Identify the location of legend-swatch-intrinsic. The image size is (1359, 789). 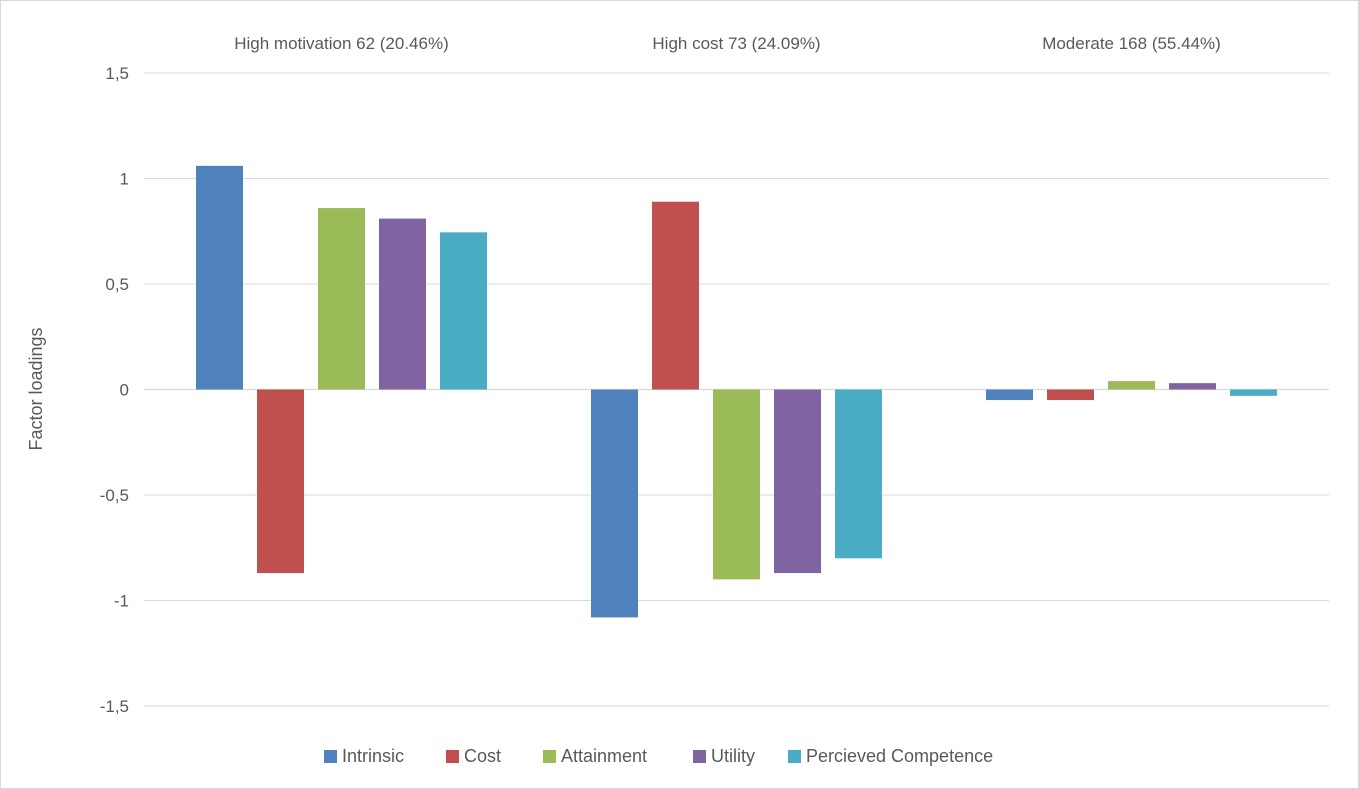
(330, 756).